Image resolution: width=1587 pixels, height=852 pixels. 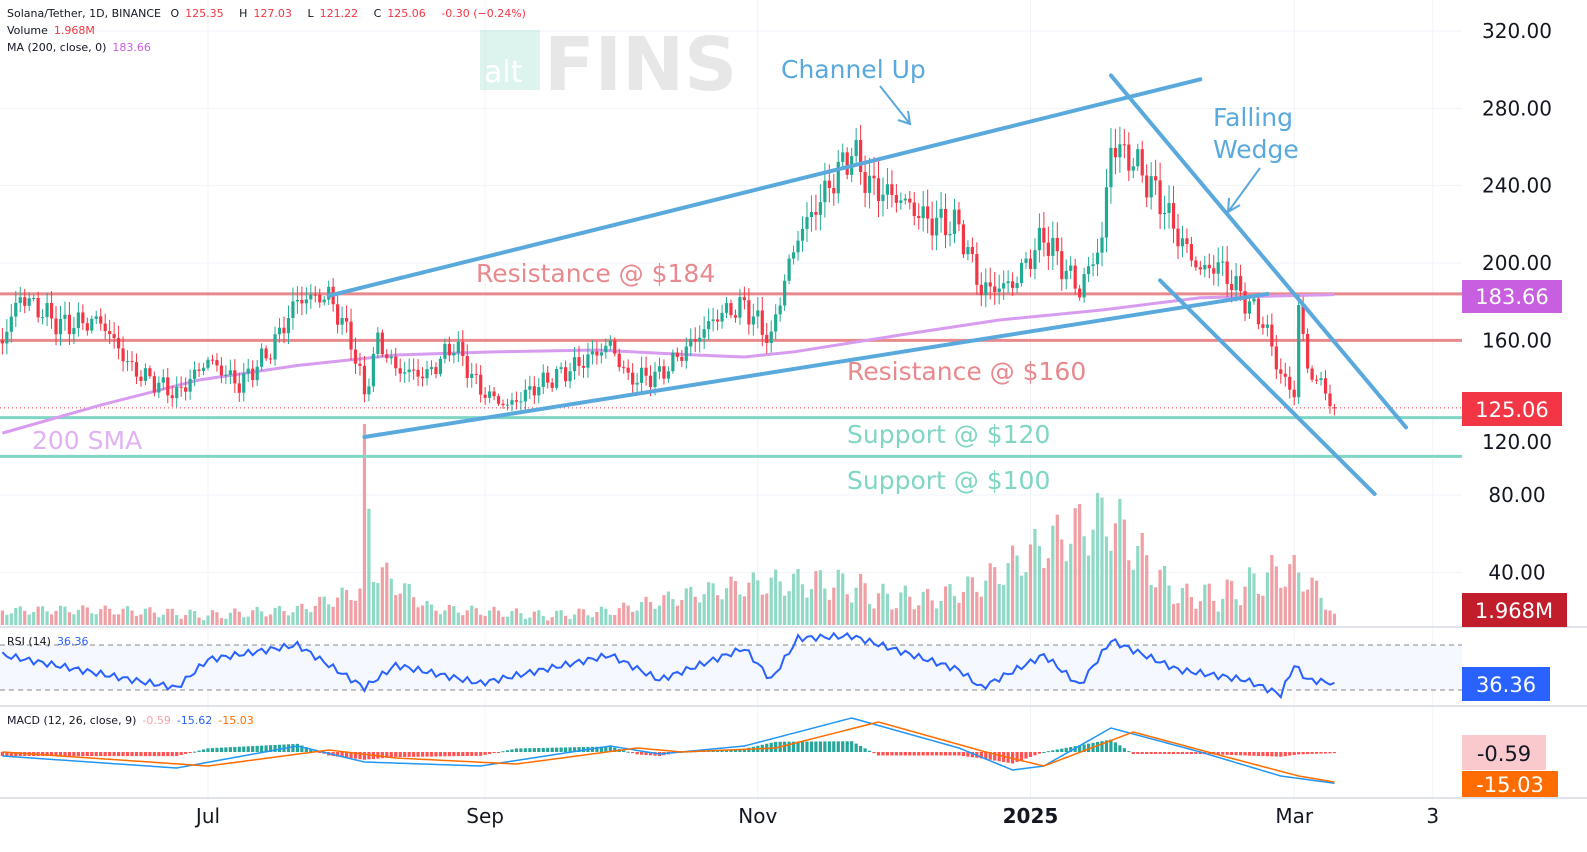 I want to click on time-tick-label: Jul, so click(x=207, y=816).